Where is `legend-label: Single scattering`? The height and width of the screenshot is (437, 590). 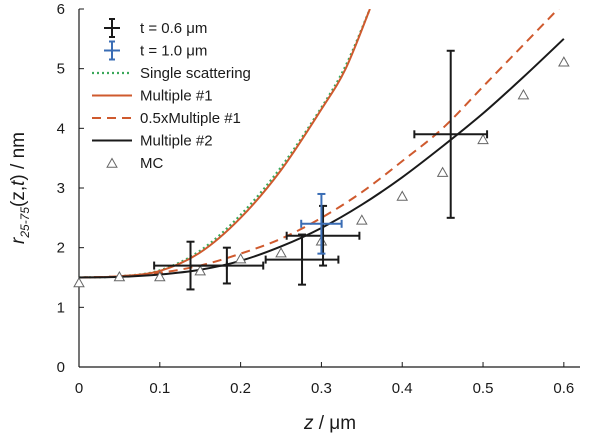 legend-label: Single scattering is located at coordinates (195, 73).